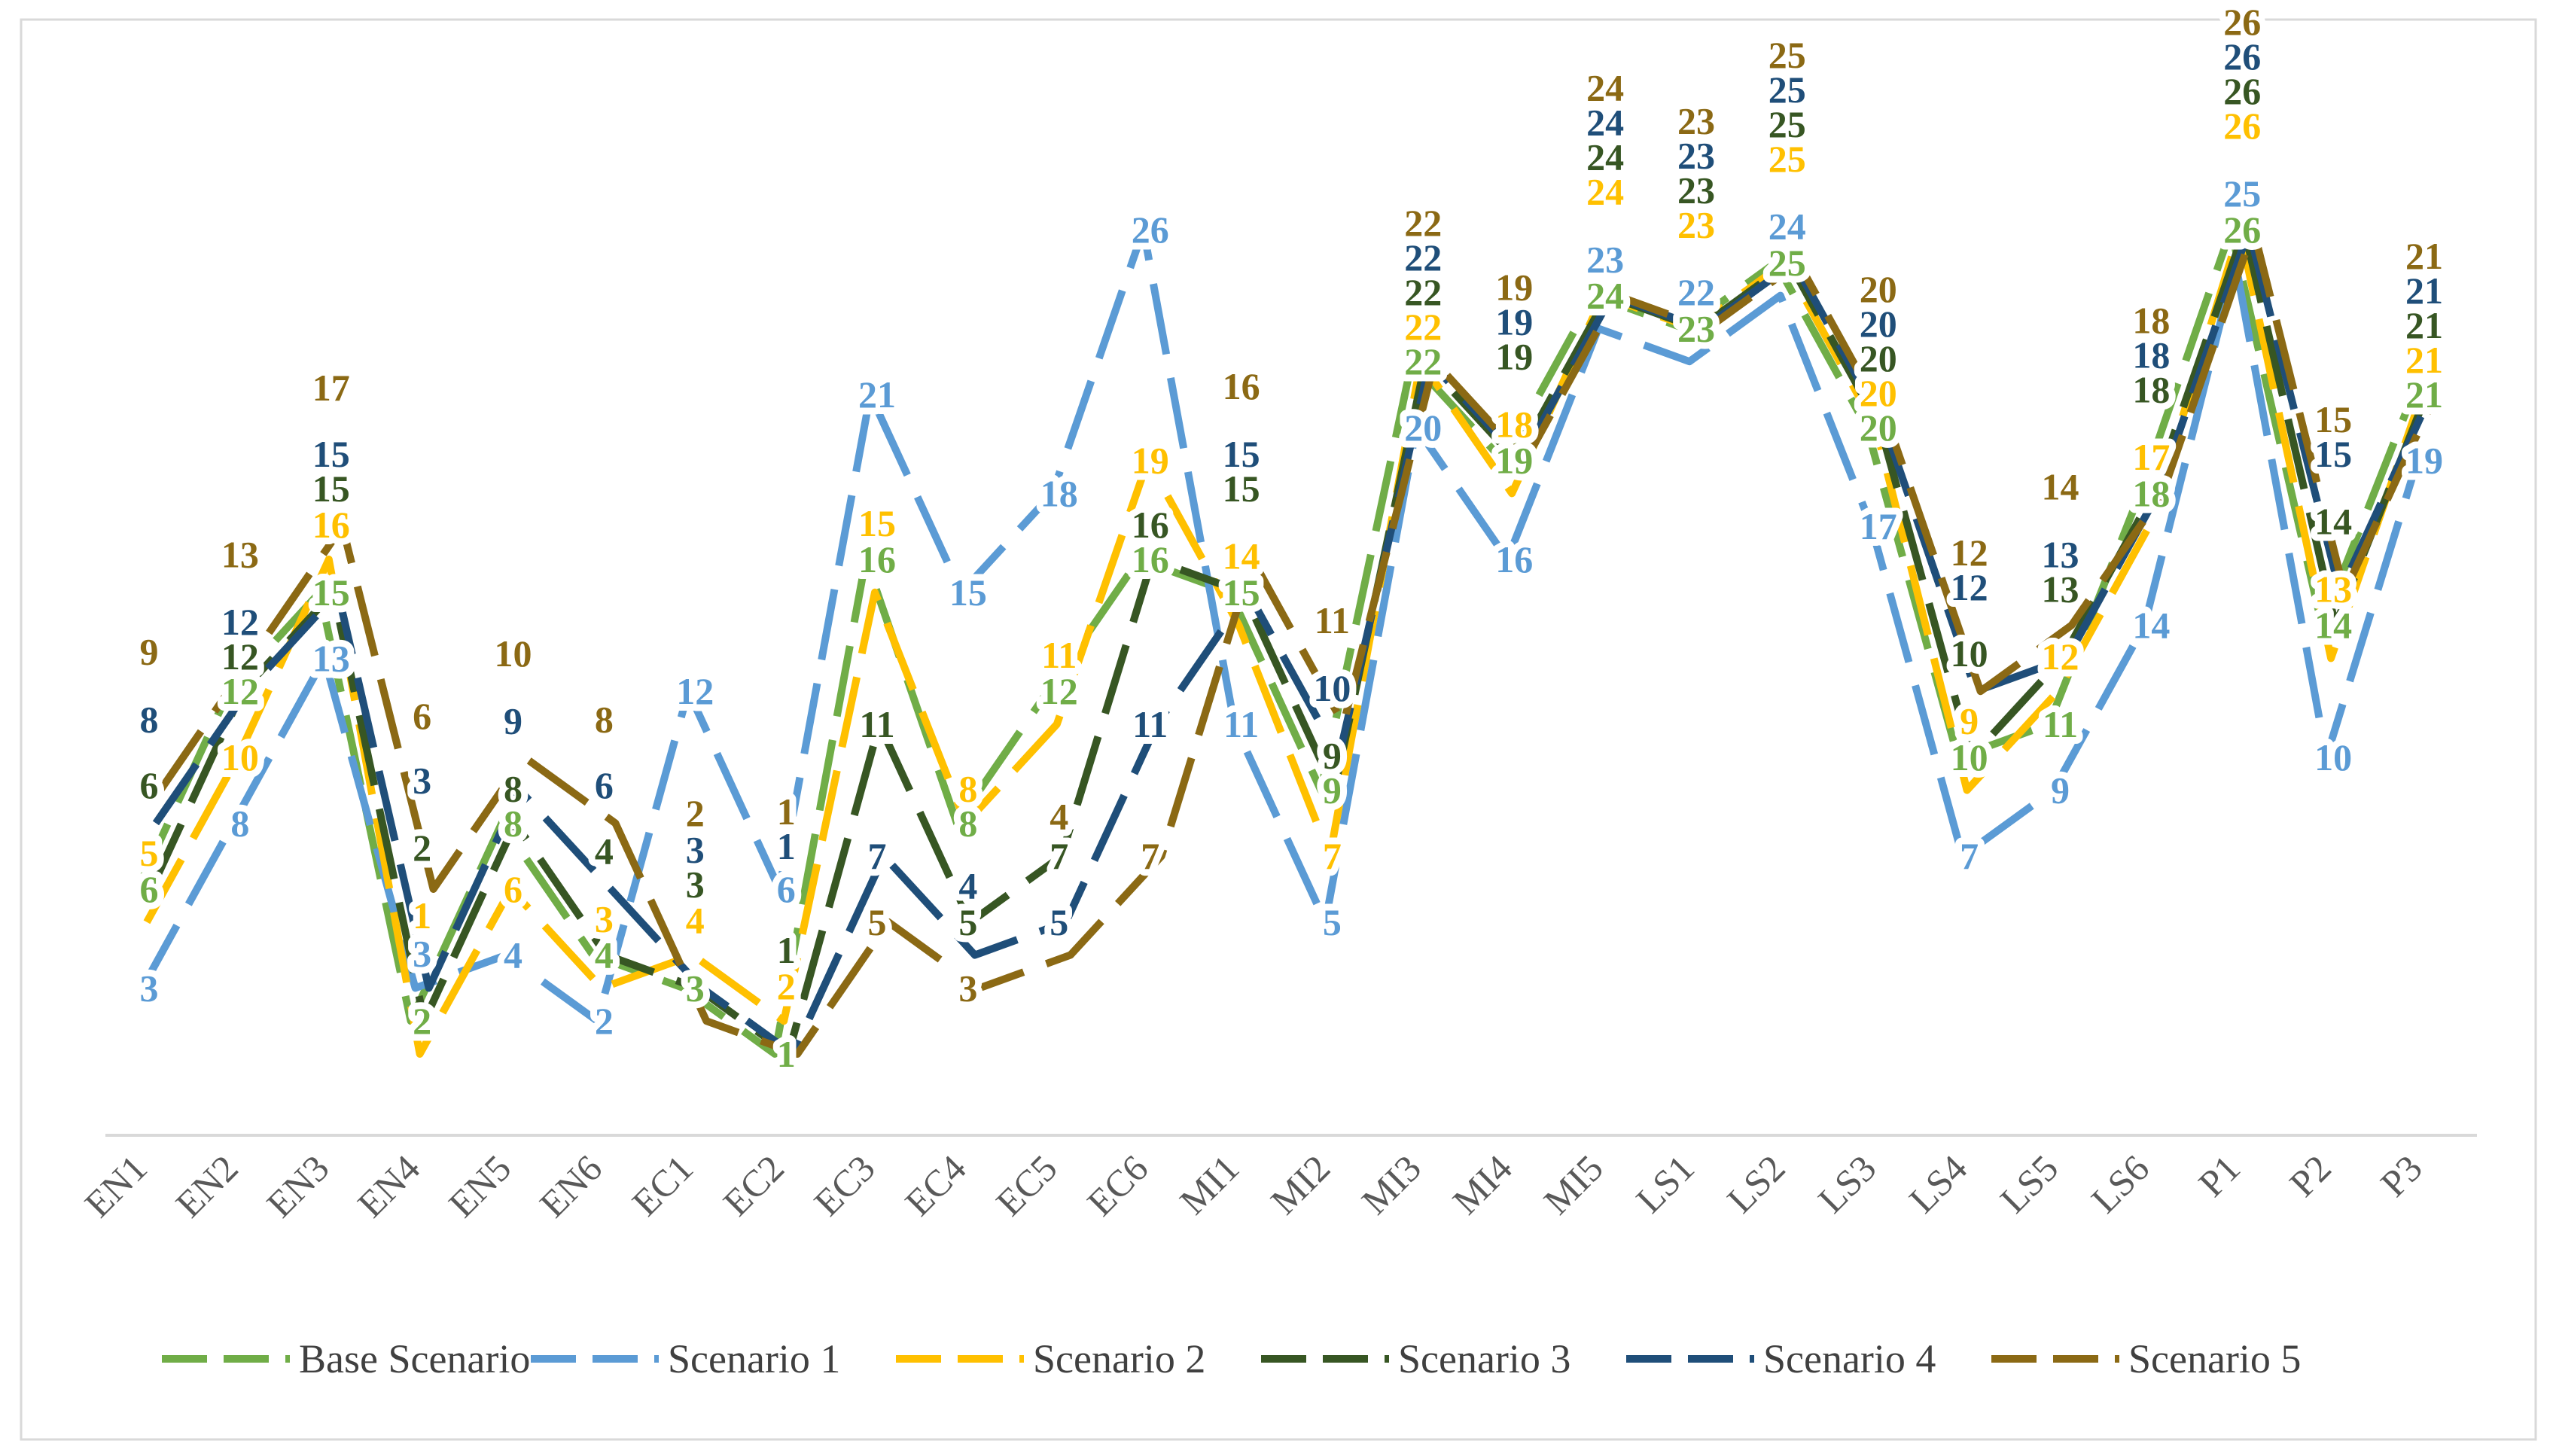  I want to click on data-label-s0-LS4: 10, so click(1969, 757).